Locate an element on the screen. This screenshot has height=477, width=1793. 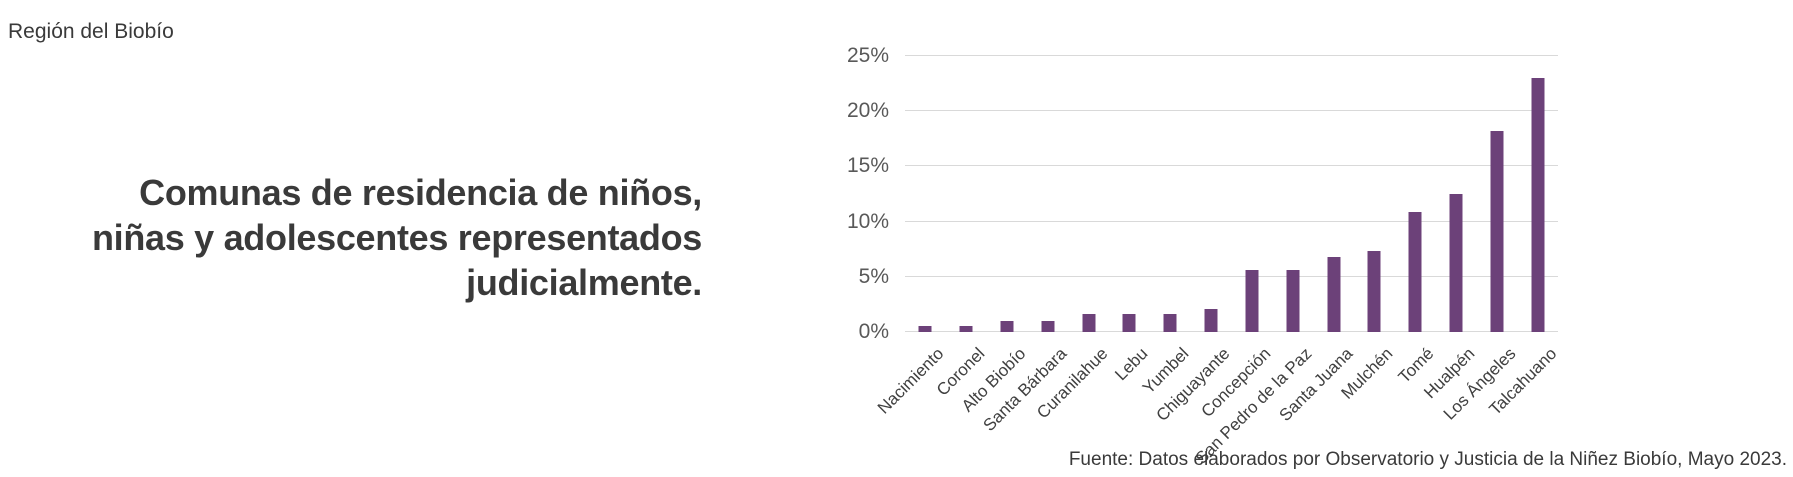
category-slot: Yumbel is located at coordinates (1166, 227).